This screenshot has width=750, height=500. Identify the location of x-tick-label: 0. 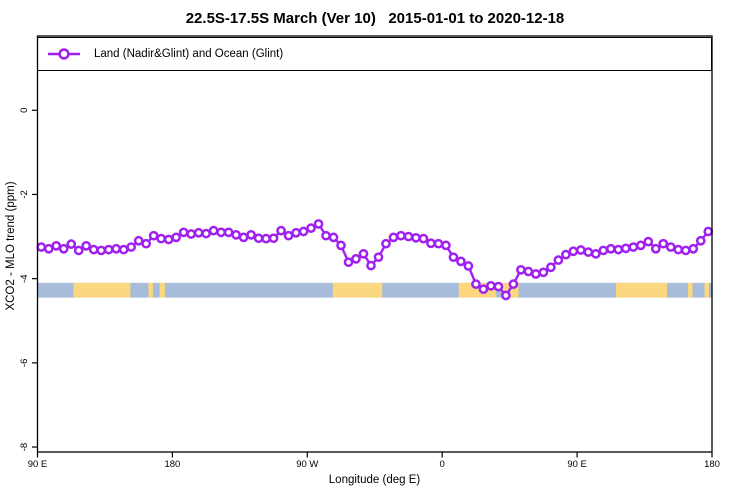
(442, 464).